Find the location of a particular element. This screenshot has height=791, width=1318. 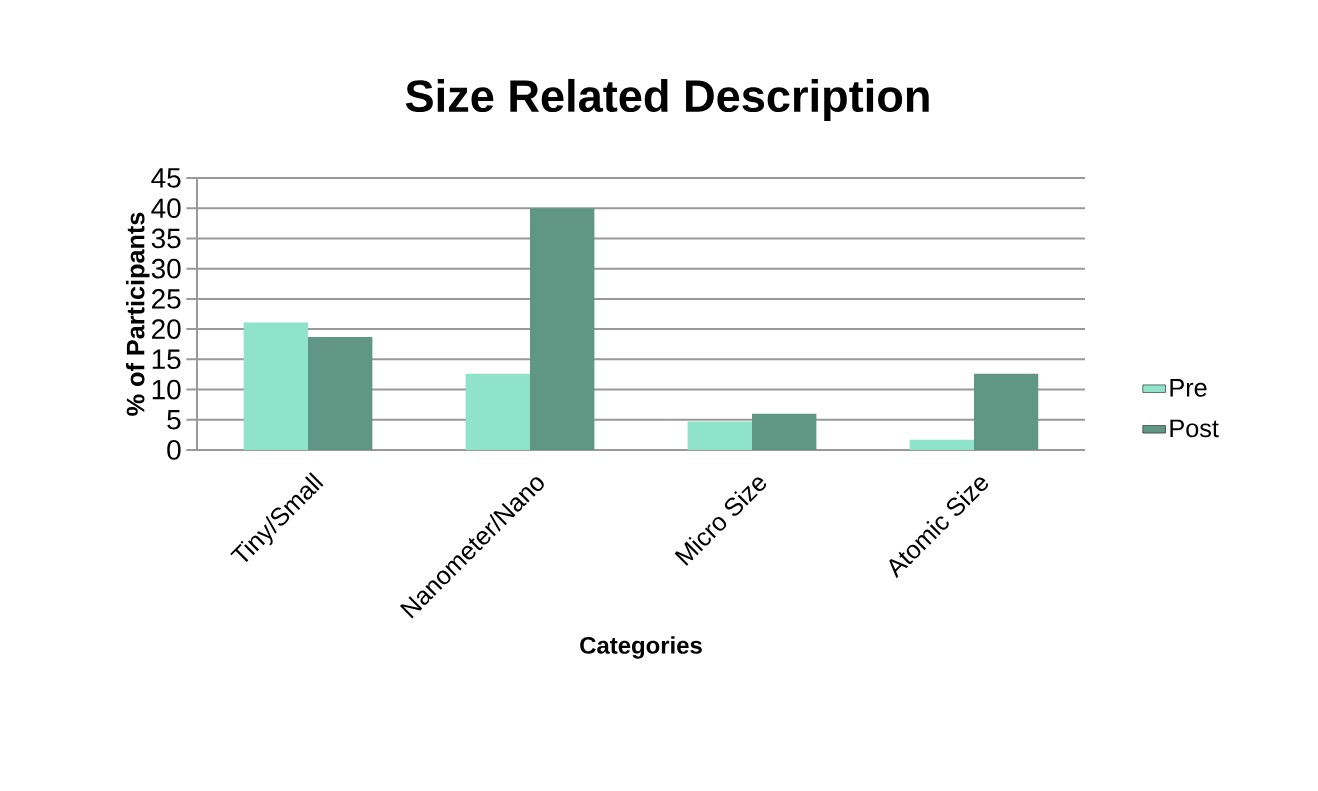

legend-label: Pre is located at coordinates (1188, 388).